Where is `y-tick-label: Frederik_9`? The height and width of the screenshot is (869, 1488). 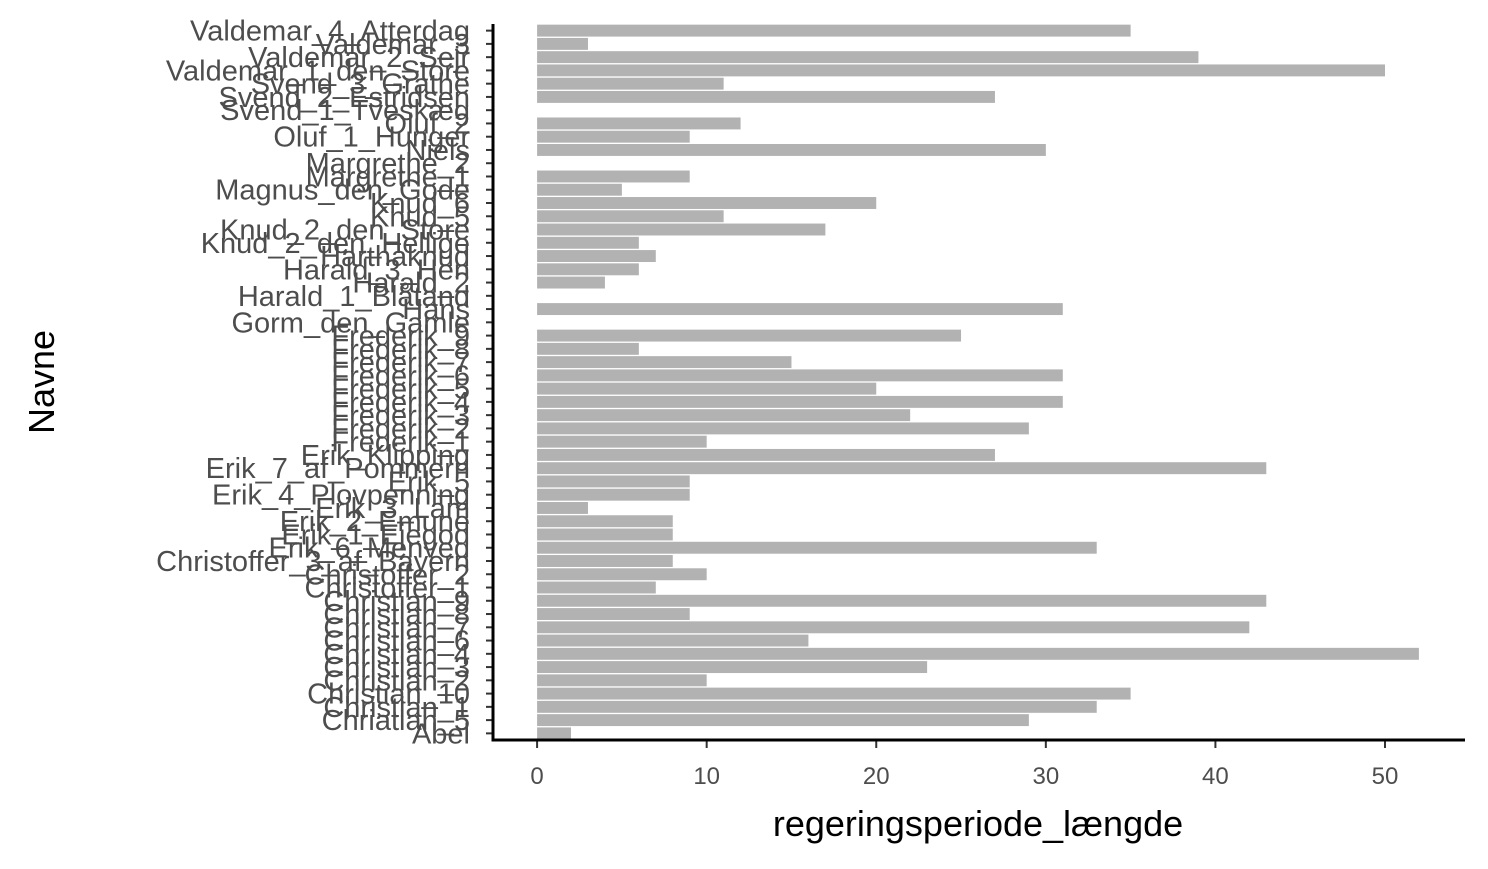 y-tick-label: Frederik_9 is located at coordinates (400, 337).